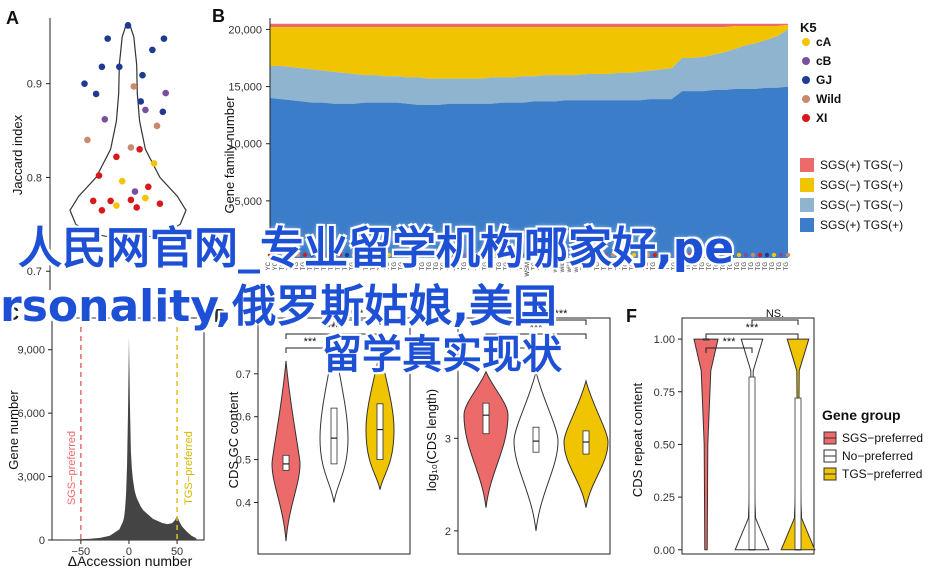 The height and width of the screenshot is (573, 940). What do you see at coordinates (134, 438) in the screenshot?
I see `histogram-bars` at bounding box center [134, 438].